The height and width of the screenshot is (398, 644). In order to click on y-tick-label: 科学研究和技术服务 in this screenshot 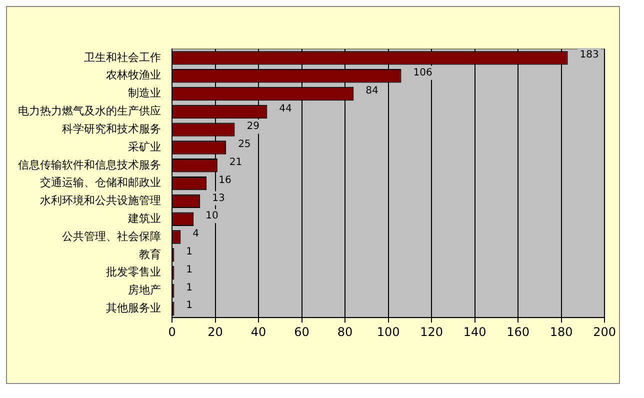, I will do `click(111, 129)`.